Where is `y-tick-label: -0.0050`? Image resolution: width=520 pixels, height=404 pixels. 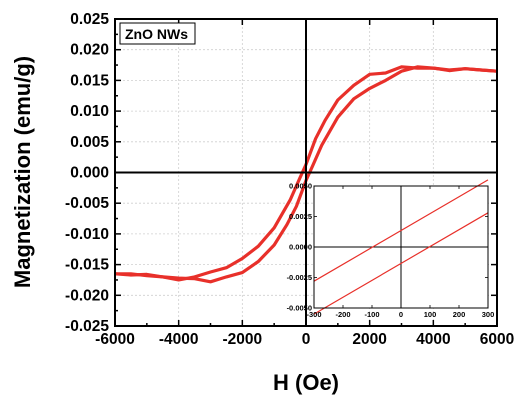 y-tick-label: -0.0050 is located at coordinates (299, 308).